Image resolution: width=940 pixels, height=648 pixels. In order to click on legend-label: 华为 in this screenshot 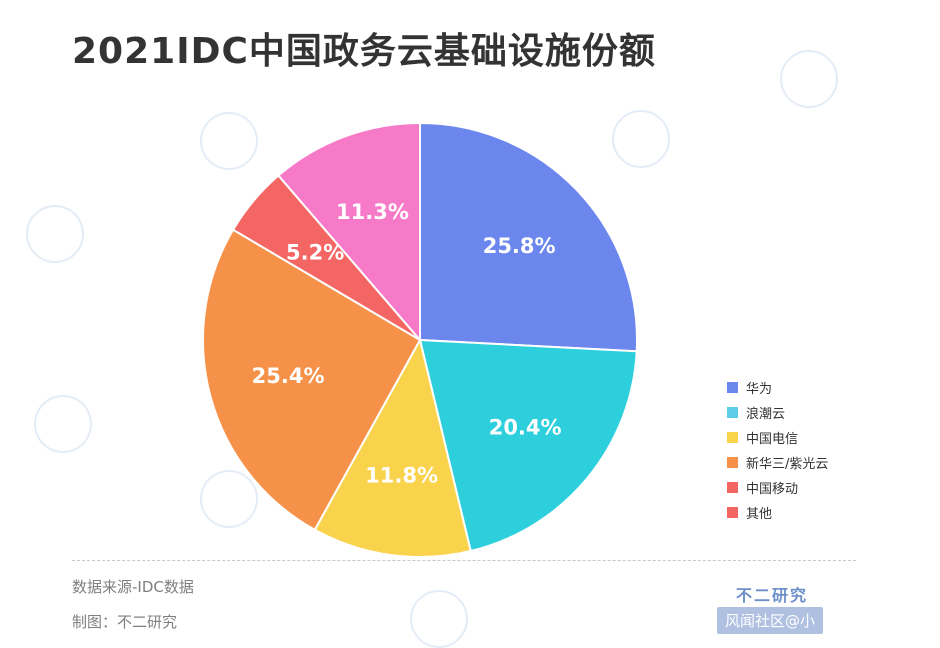, I will do `click(759, 389)`.